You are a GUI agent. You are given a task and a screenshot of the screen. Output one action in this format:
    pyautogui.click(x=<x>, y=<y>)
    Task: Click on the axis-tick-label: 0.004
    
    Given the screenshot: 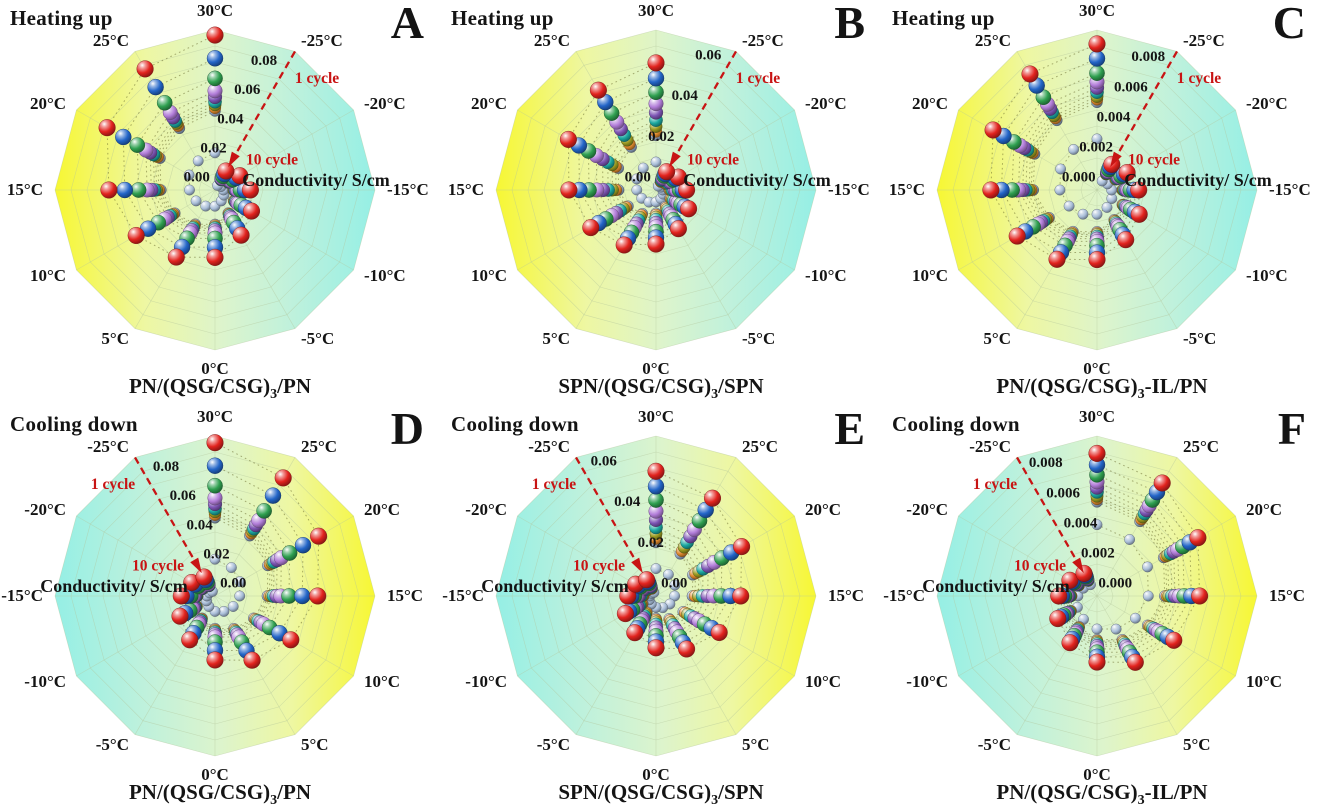 What is the action you would take?
    pyautogui.click(x=1114, y=118)
    